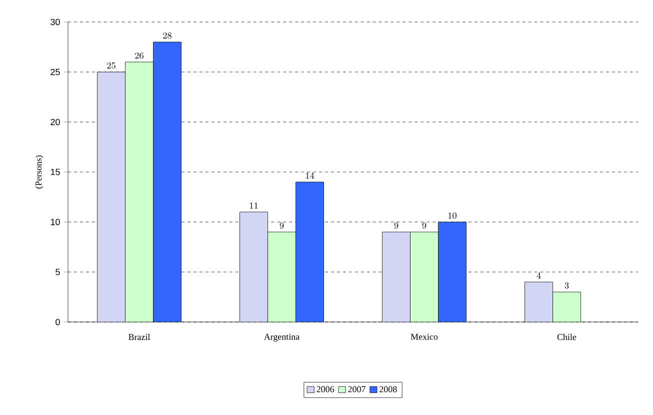 The width and height of the screenshot is (653, 415). What do you see at coordinates (139, 55) in the screenshot?
I see `data-label: 26` at bounding box center [139, 55].